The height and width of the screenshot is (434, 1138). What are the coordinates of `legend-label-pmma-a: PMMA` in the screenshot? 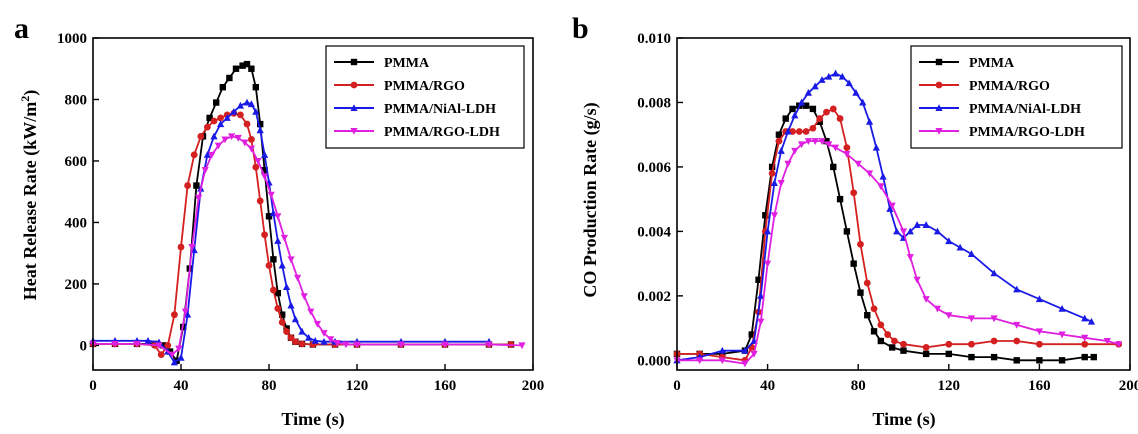 It's located at (407, 63).